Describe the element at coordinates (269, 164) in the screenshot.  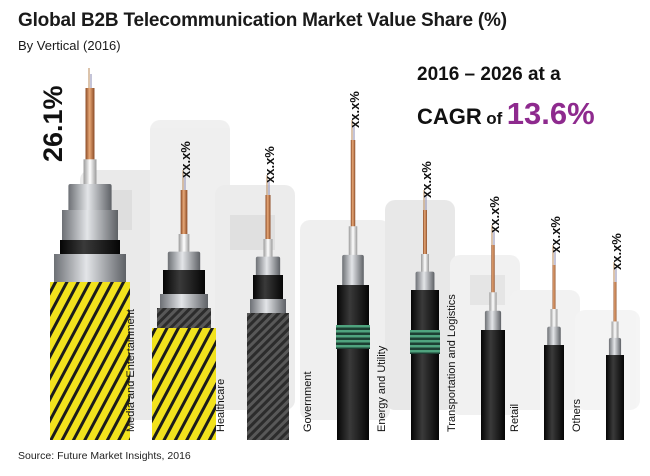
I see `data-label-2: xx.x%` at that location.